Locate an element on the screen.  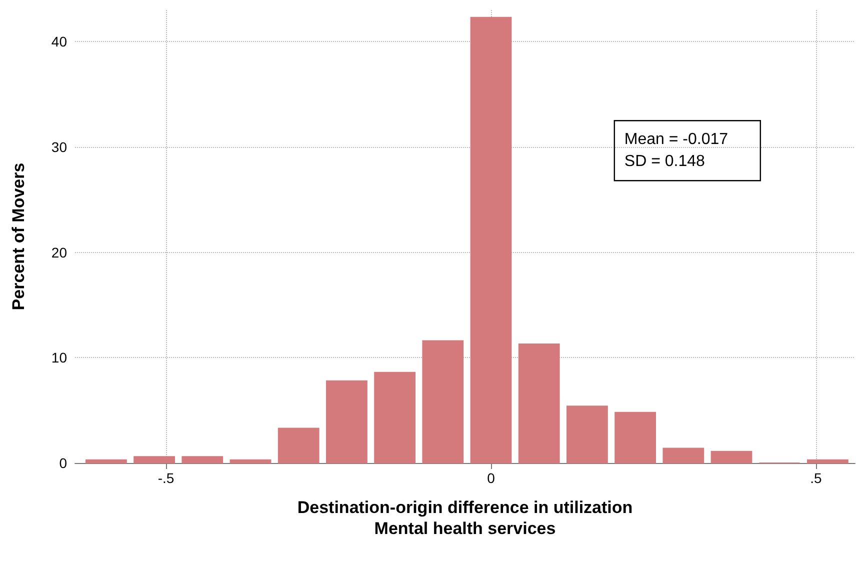
x-tick-label: .5 is located at coordinates (816, 478).